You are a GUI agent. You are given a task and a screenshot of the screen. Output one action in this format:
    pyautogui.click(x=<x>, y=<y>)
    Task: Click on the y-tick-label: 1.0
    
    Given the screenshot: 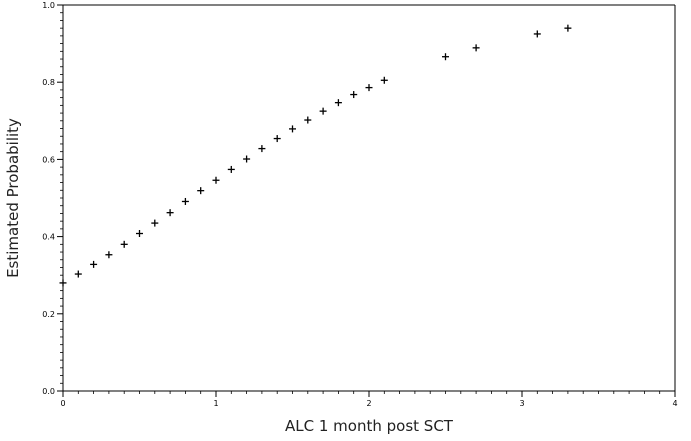 What is the action you would take?
    pyautogui.click(x=48, y=5)
    